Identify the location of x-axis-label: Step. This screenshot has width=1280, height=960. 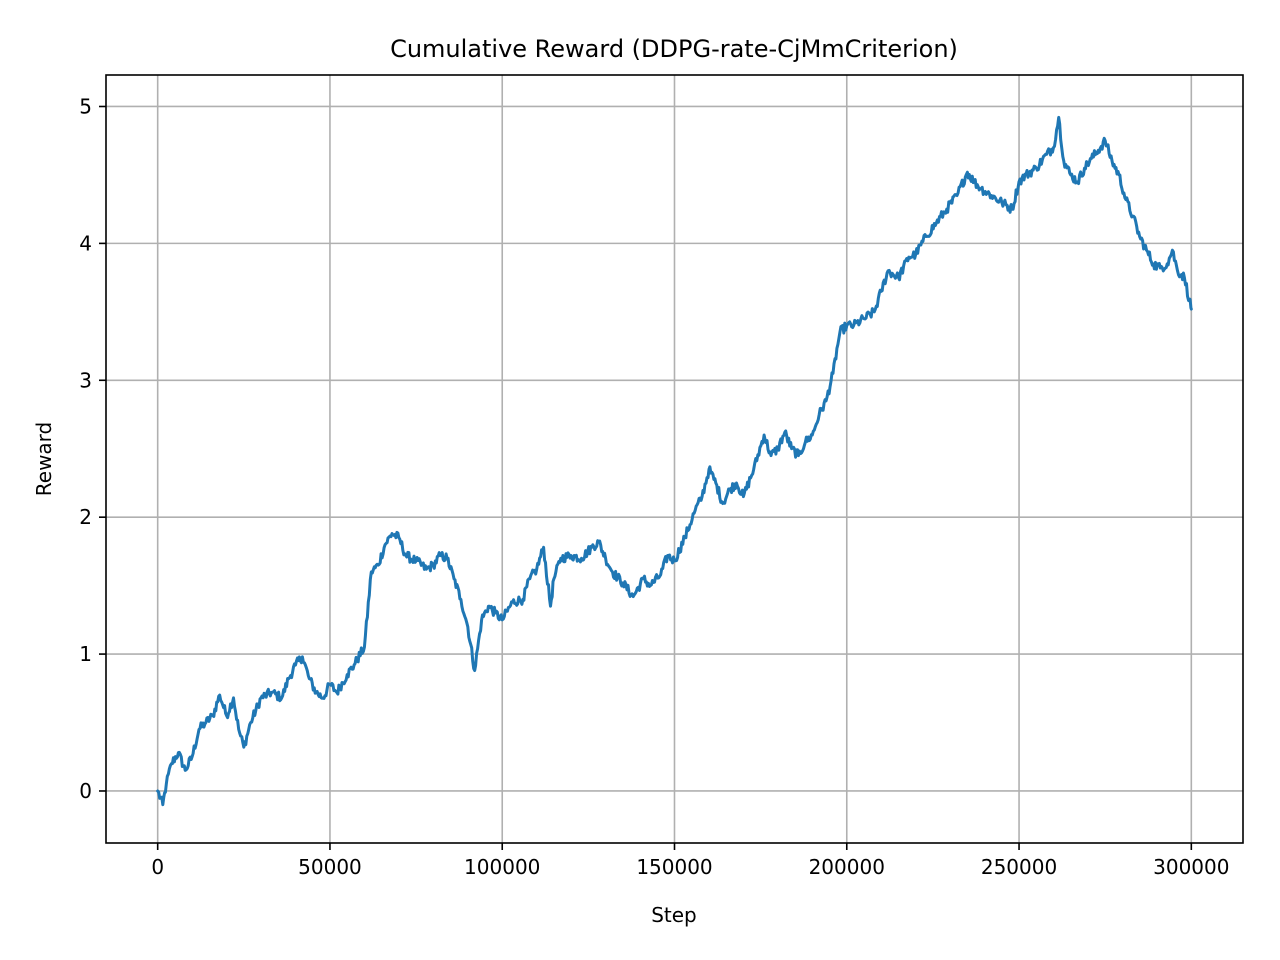
(674, 915).